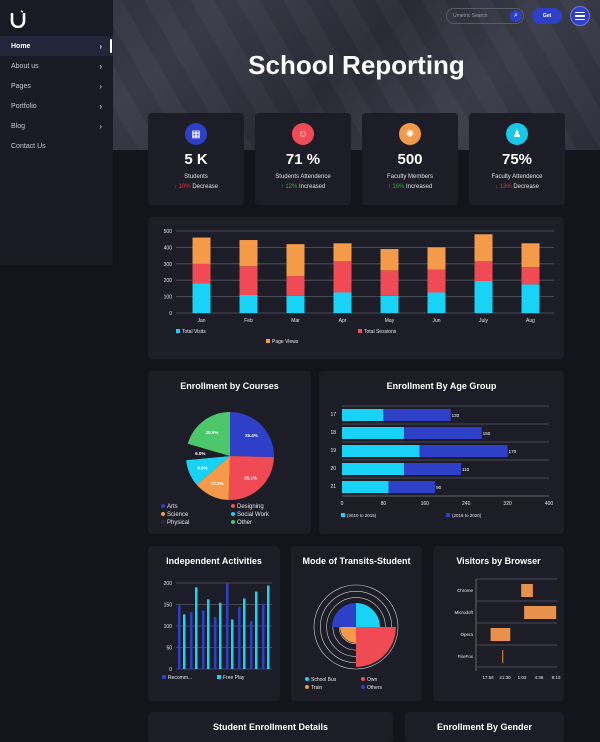  Describe the element at coordinates (168, 232) in the screenshot. I see `y-tick-label: 500` at that location.